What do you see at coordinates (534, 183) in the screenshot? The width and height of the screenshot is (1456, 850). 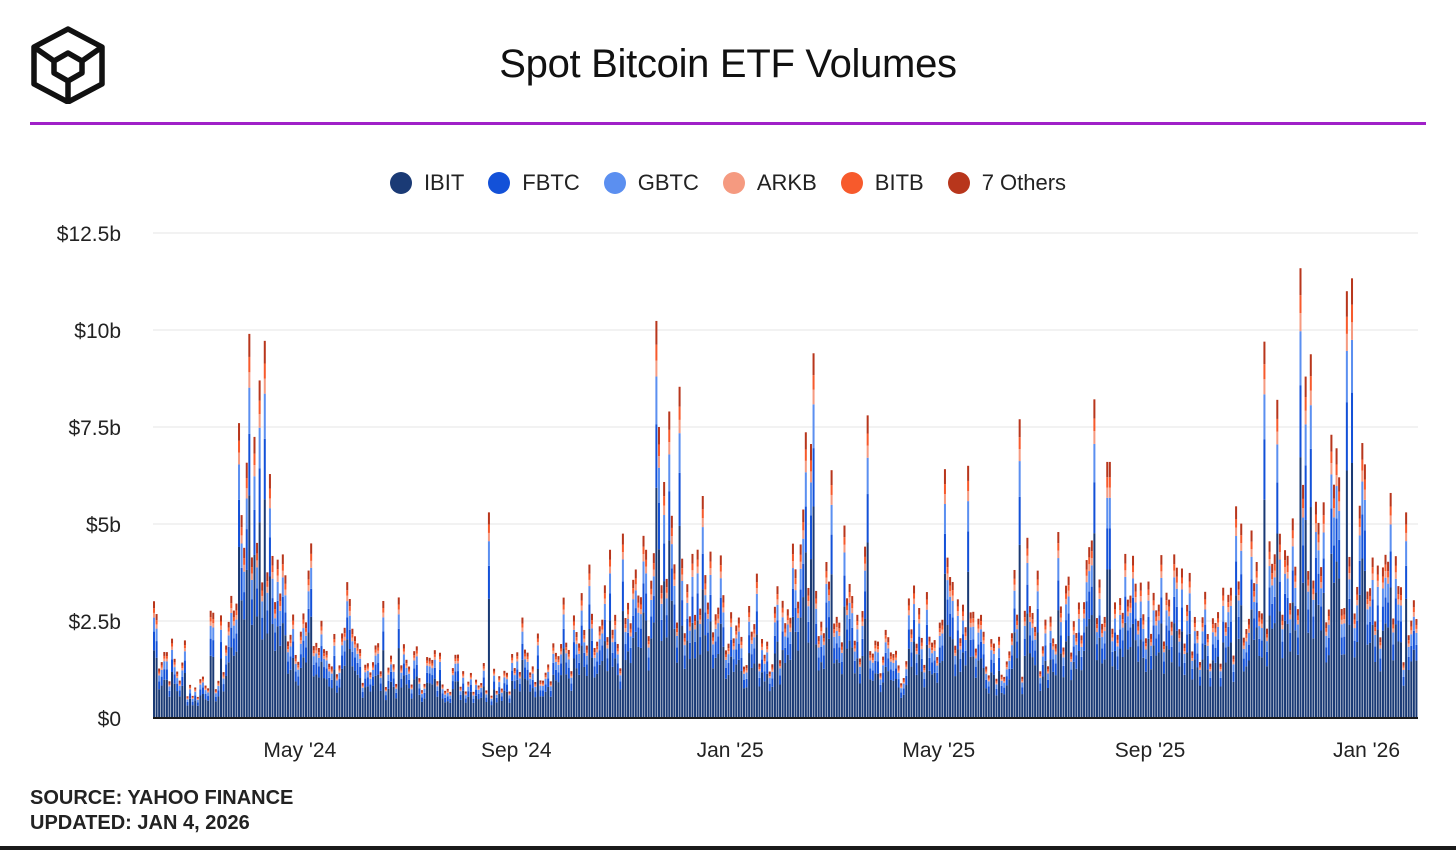 I see `legend-item-fbtc: FBTC` at bounding box center [534, 183].